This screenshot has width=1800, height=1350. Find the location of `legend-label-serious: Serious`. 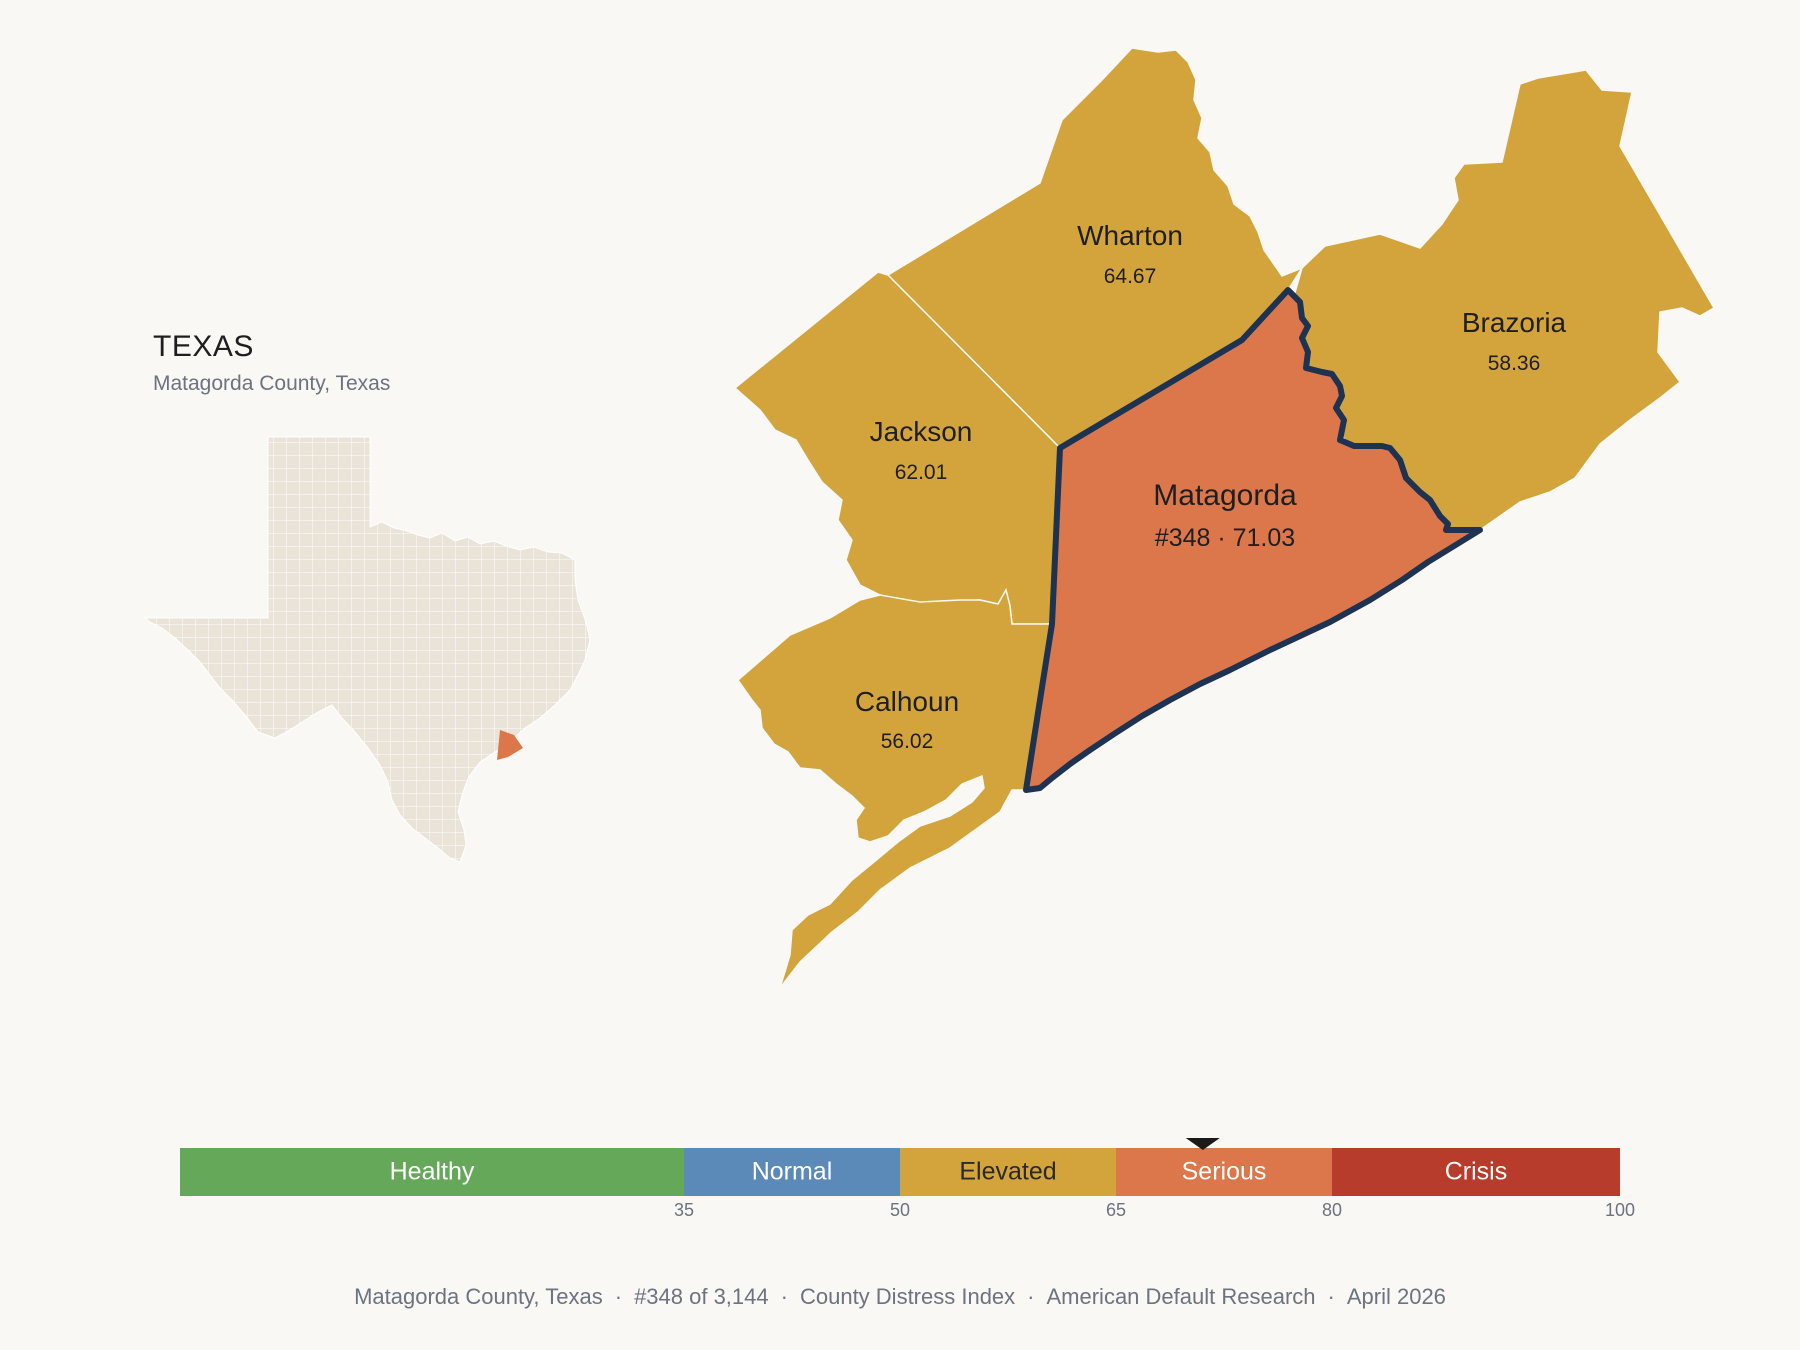

legend-label-serious: Serious is located at coordinates (1224, 1172).